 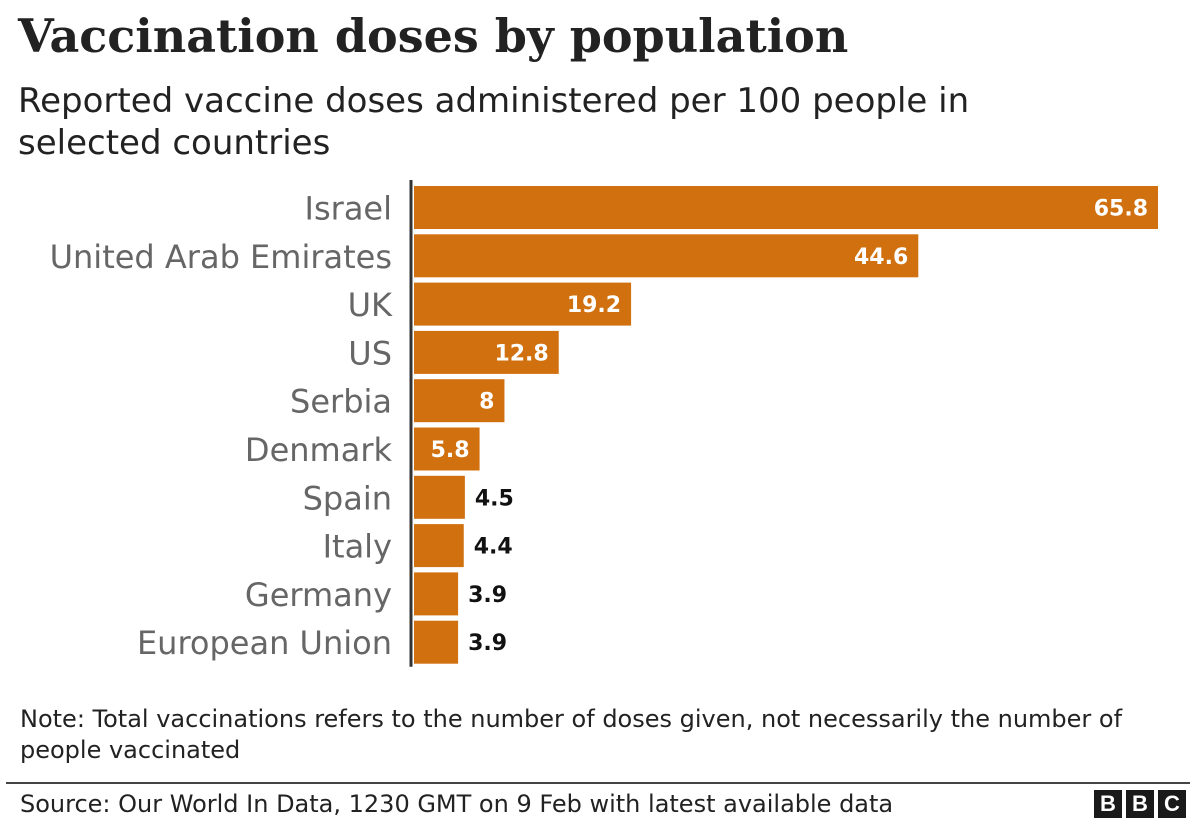 What do you see at coordinates (450, 450) in the screenshot?
I see `value-label: 5.8` at bounding box center [450, 450].